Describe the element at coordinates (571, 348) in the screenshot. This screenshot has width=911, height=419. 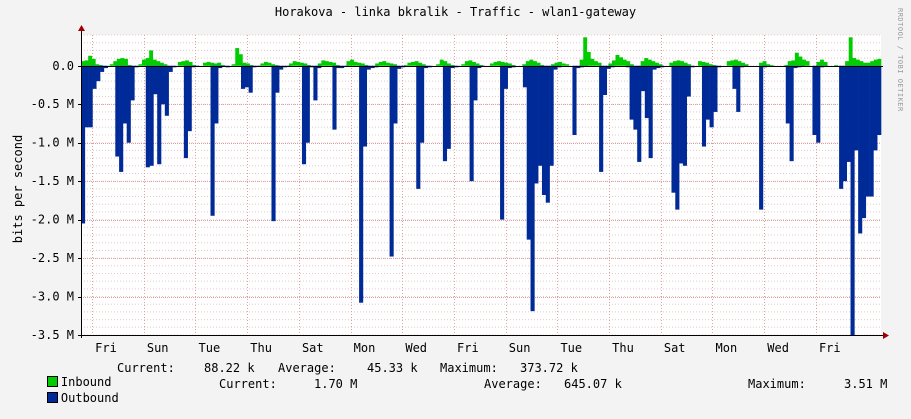
I see `x-tick-label: Tue` at that location.